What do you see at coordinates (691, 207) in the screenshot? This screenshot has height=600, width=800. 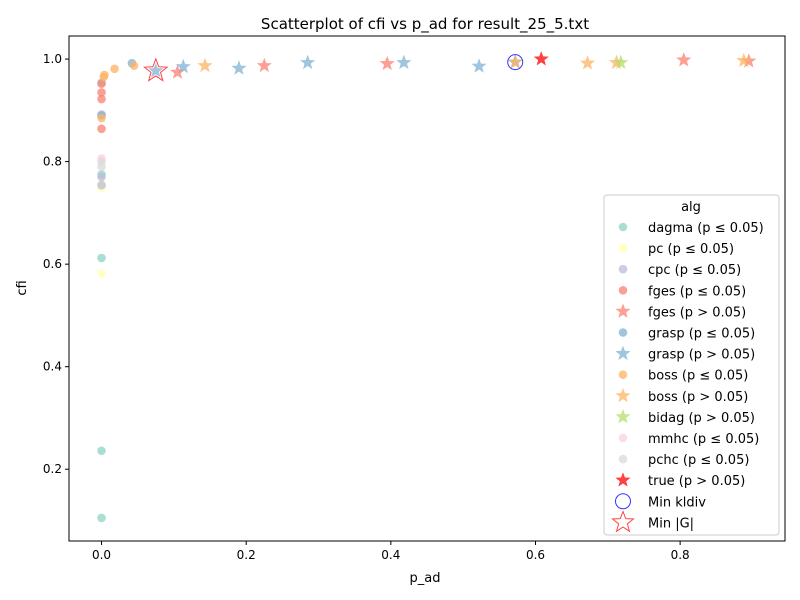 I see `legend-title: alg` at bounding box center [691, 207].